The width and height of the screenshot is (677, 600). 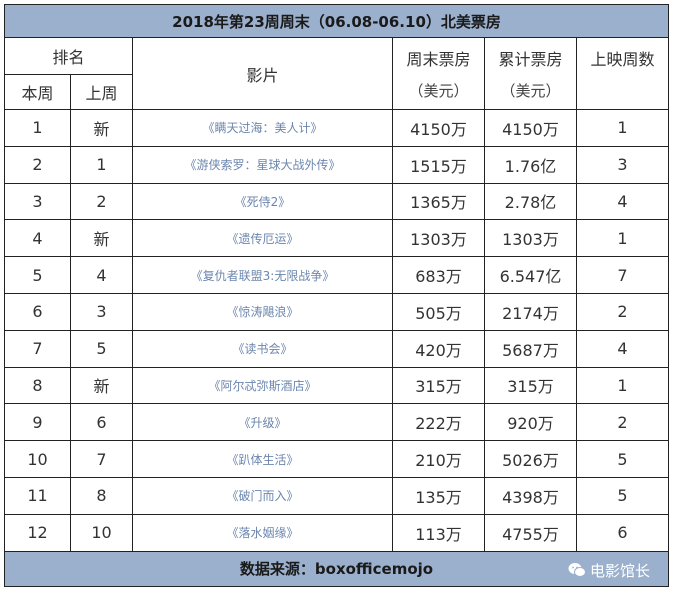 I want to click on rank-last-week-cell: 8, so click(x=101, y=495).